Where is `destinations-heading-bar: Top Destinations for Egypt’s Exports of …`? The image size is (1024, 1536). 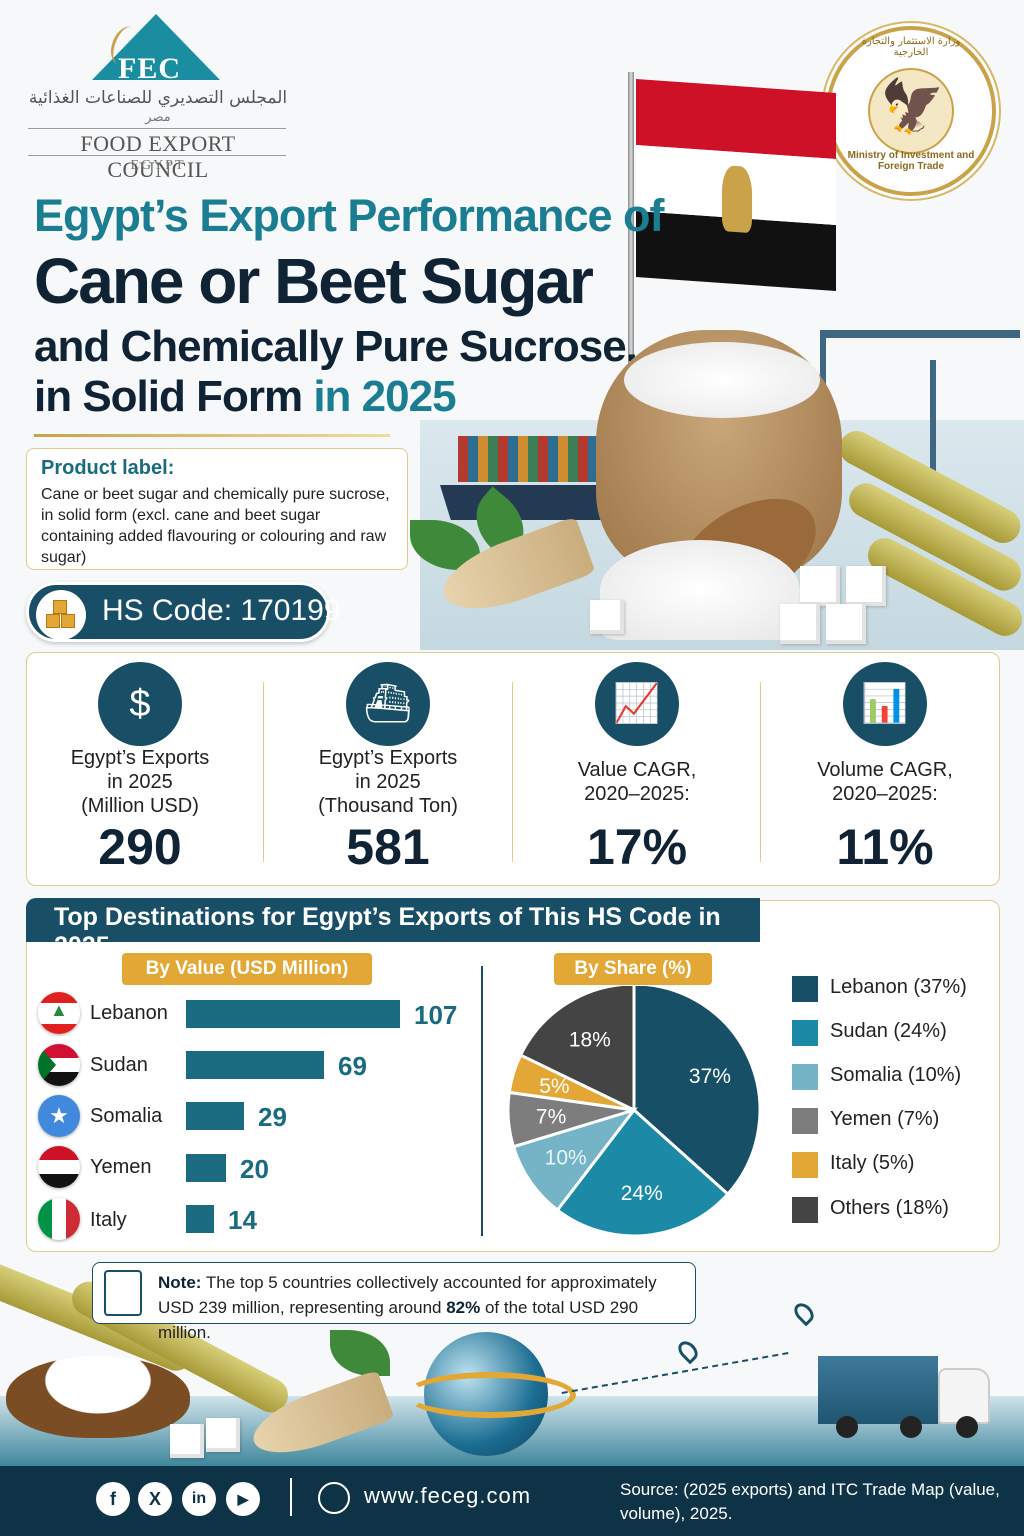
destinations-heading-bar: Top Destinations for Egypt’s Exports of … is located at coordinates (393, 929).